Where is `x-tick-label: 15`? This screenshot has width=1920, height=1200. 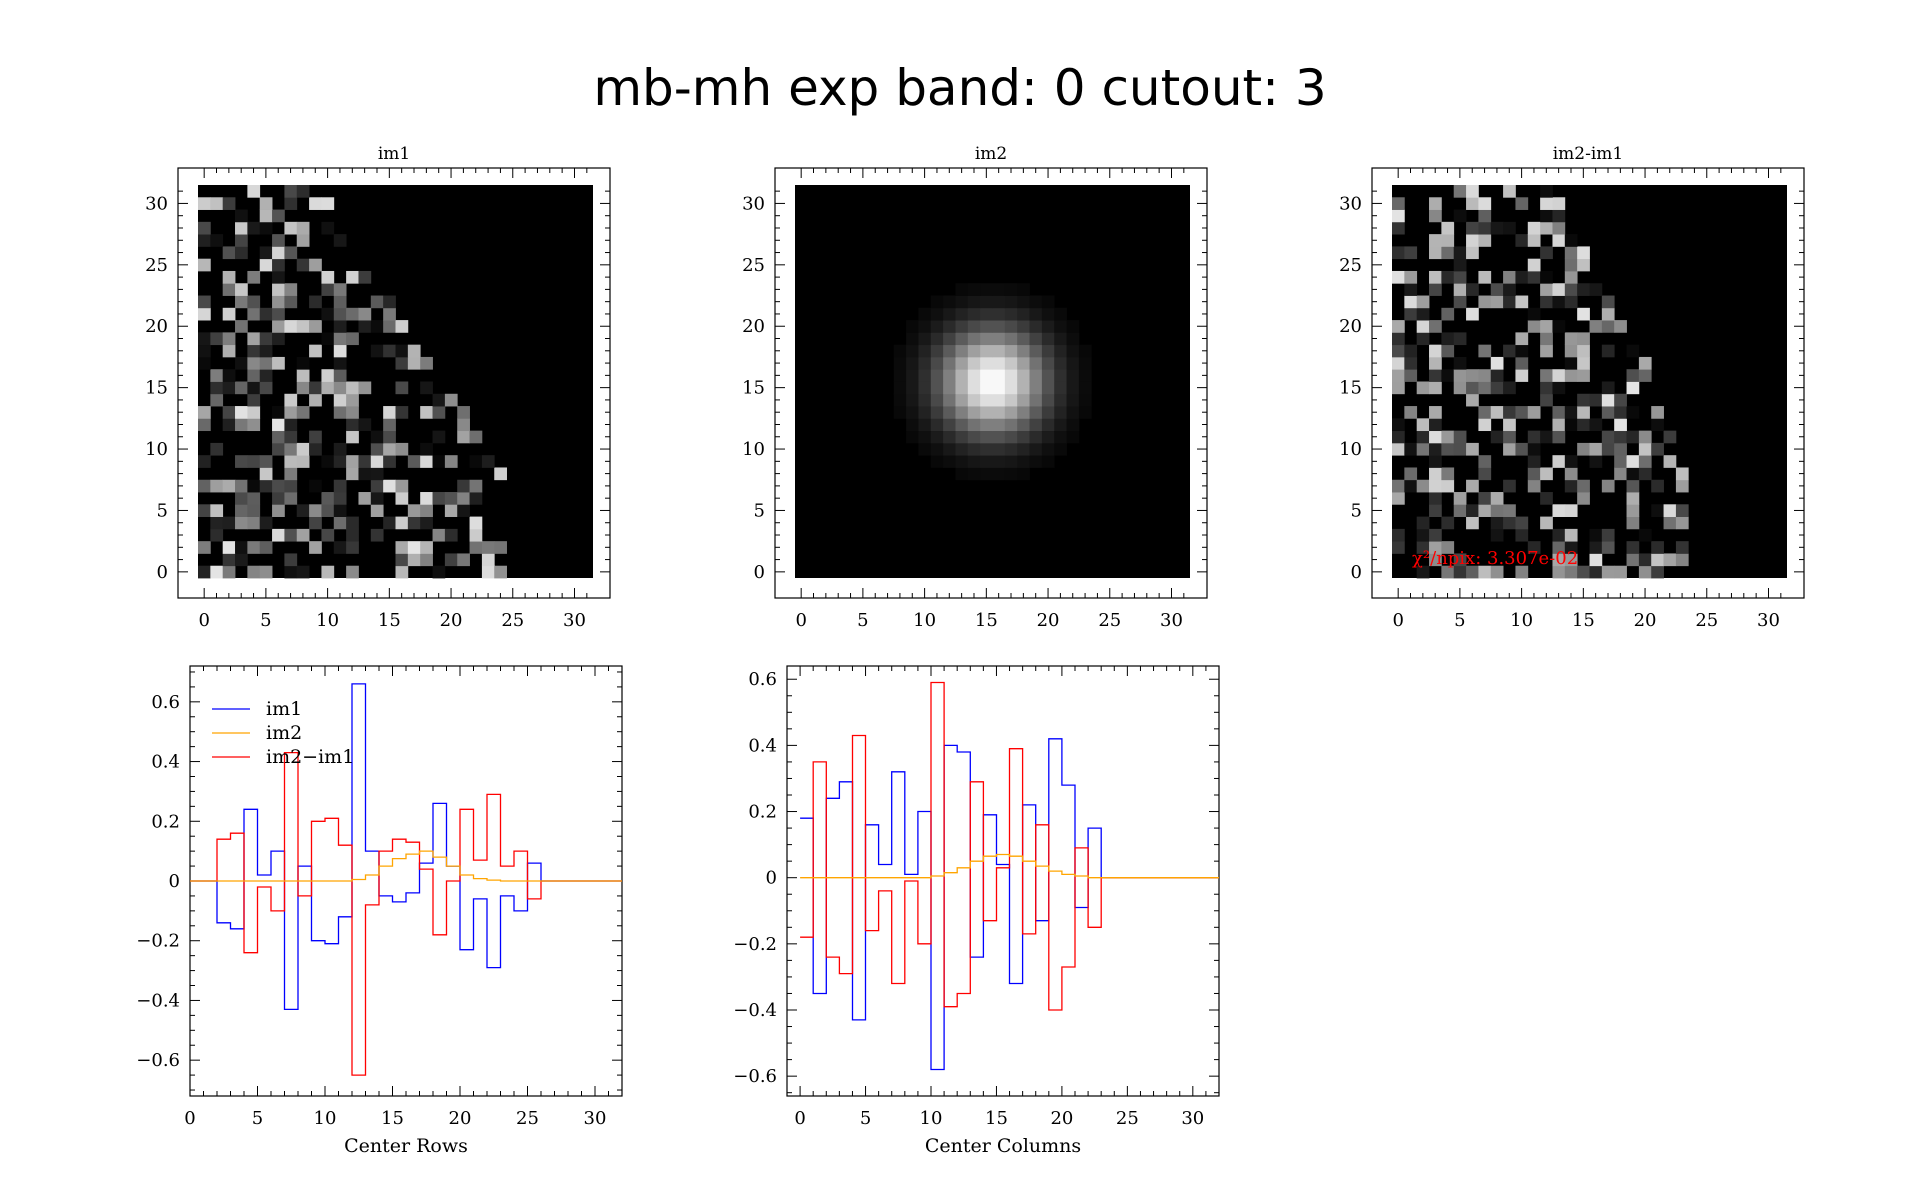
x-tick-label: 15 is located at coordinates (392, 1118).